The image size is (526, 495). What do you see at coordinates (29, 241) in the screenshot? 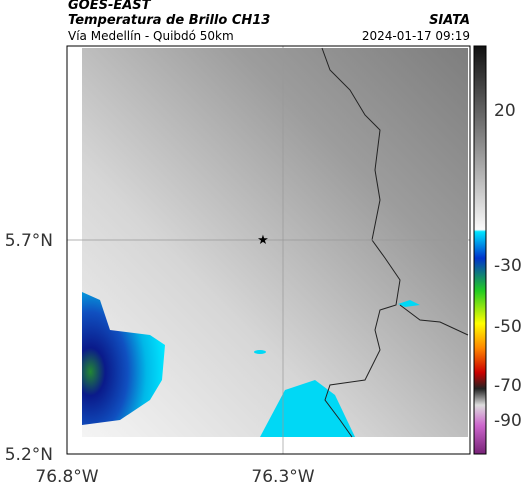
I see `lat-tick: 5.7°N` at bounding box center [29, 241].